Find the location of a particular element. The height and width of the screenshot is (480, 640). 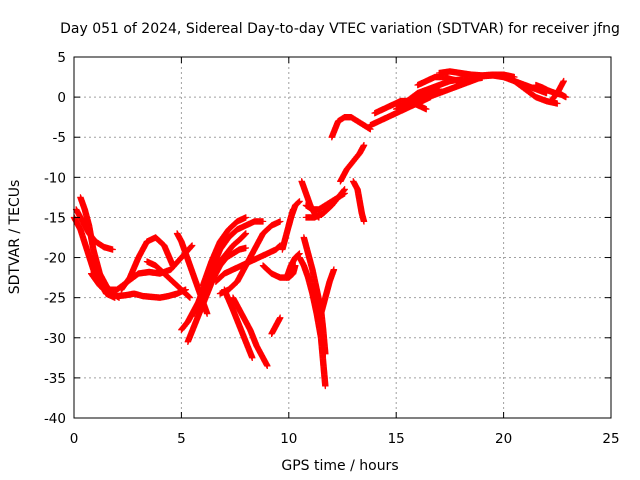

x-tick-label: 0 is located at coordinates (74, 439).